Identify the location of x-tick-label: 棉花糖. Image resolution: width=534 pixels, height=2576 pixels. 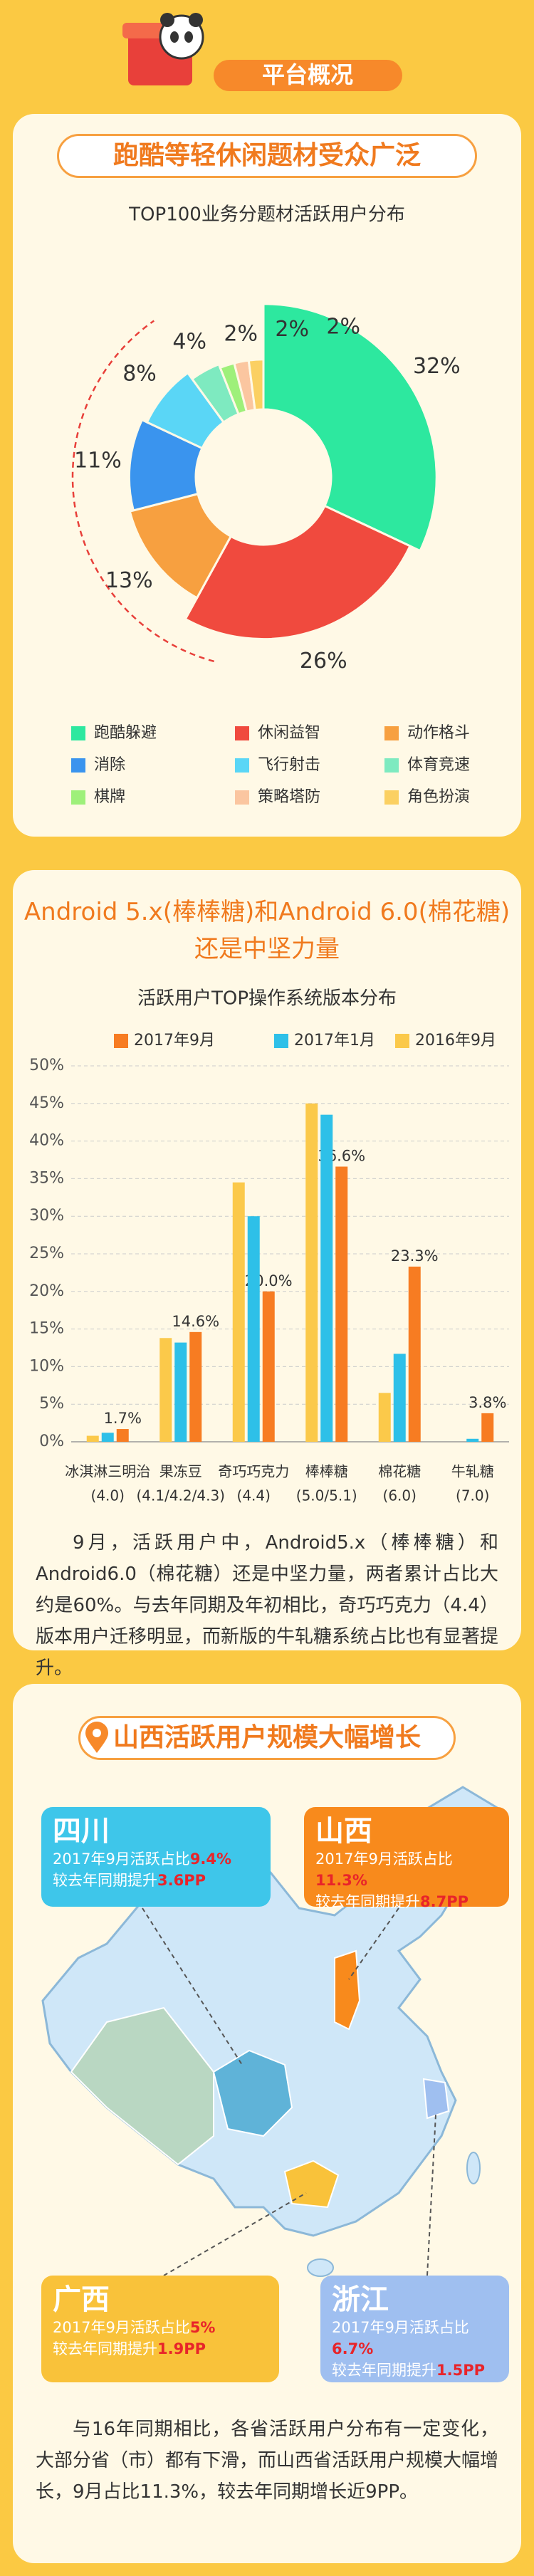
(399, 1471).